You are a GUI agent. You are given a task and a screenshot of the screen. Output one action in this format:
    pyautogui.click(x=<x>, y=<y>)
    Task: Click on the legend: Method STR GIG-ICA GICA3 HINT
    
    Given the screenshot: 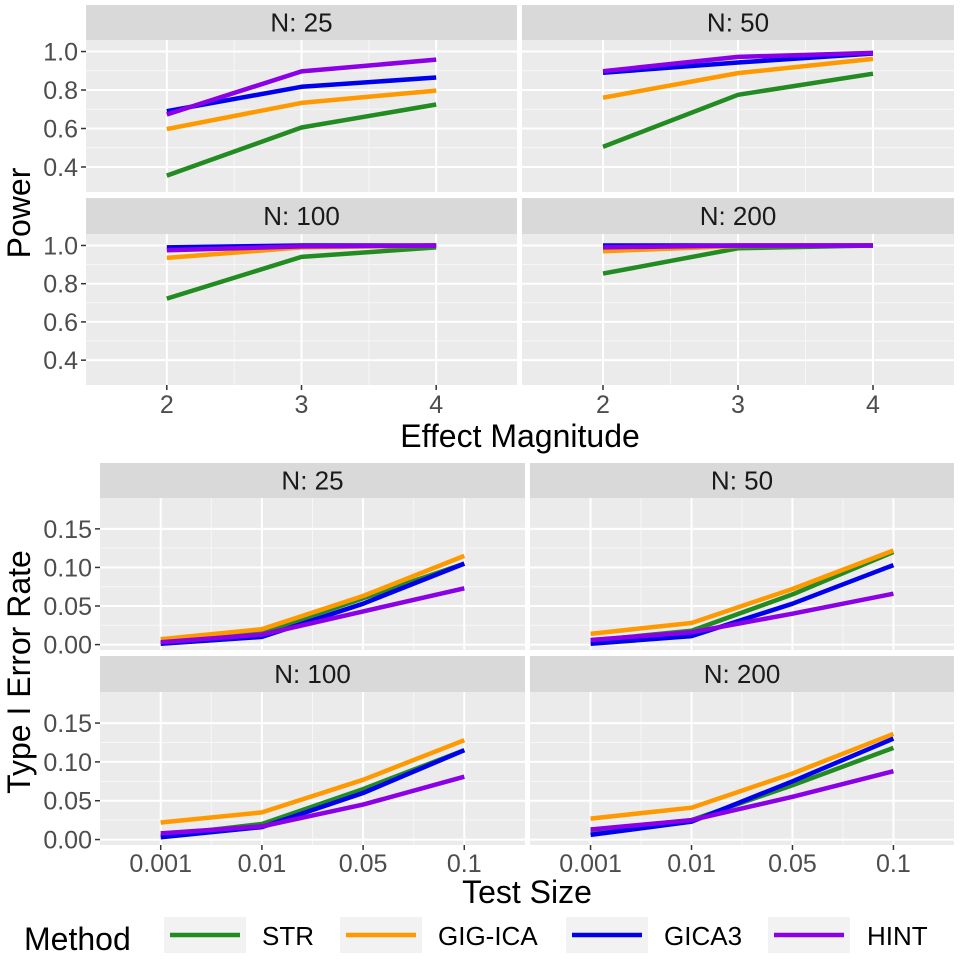 What is the action you would take?
    pyautogui.click(x=476, y=937)
    